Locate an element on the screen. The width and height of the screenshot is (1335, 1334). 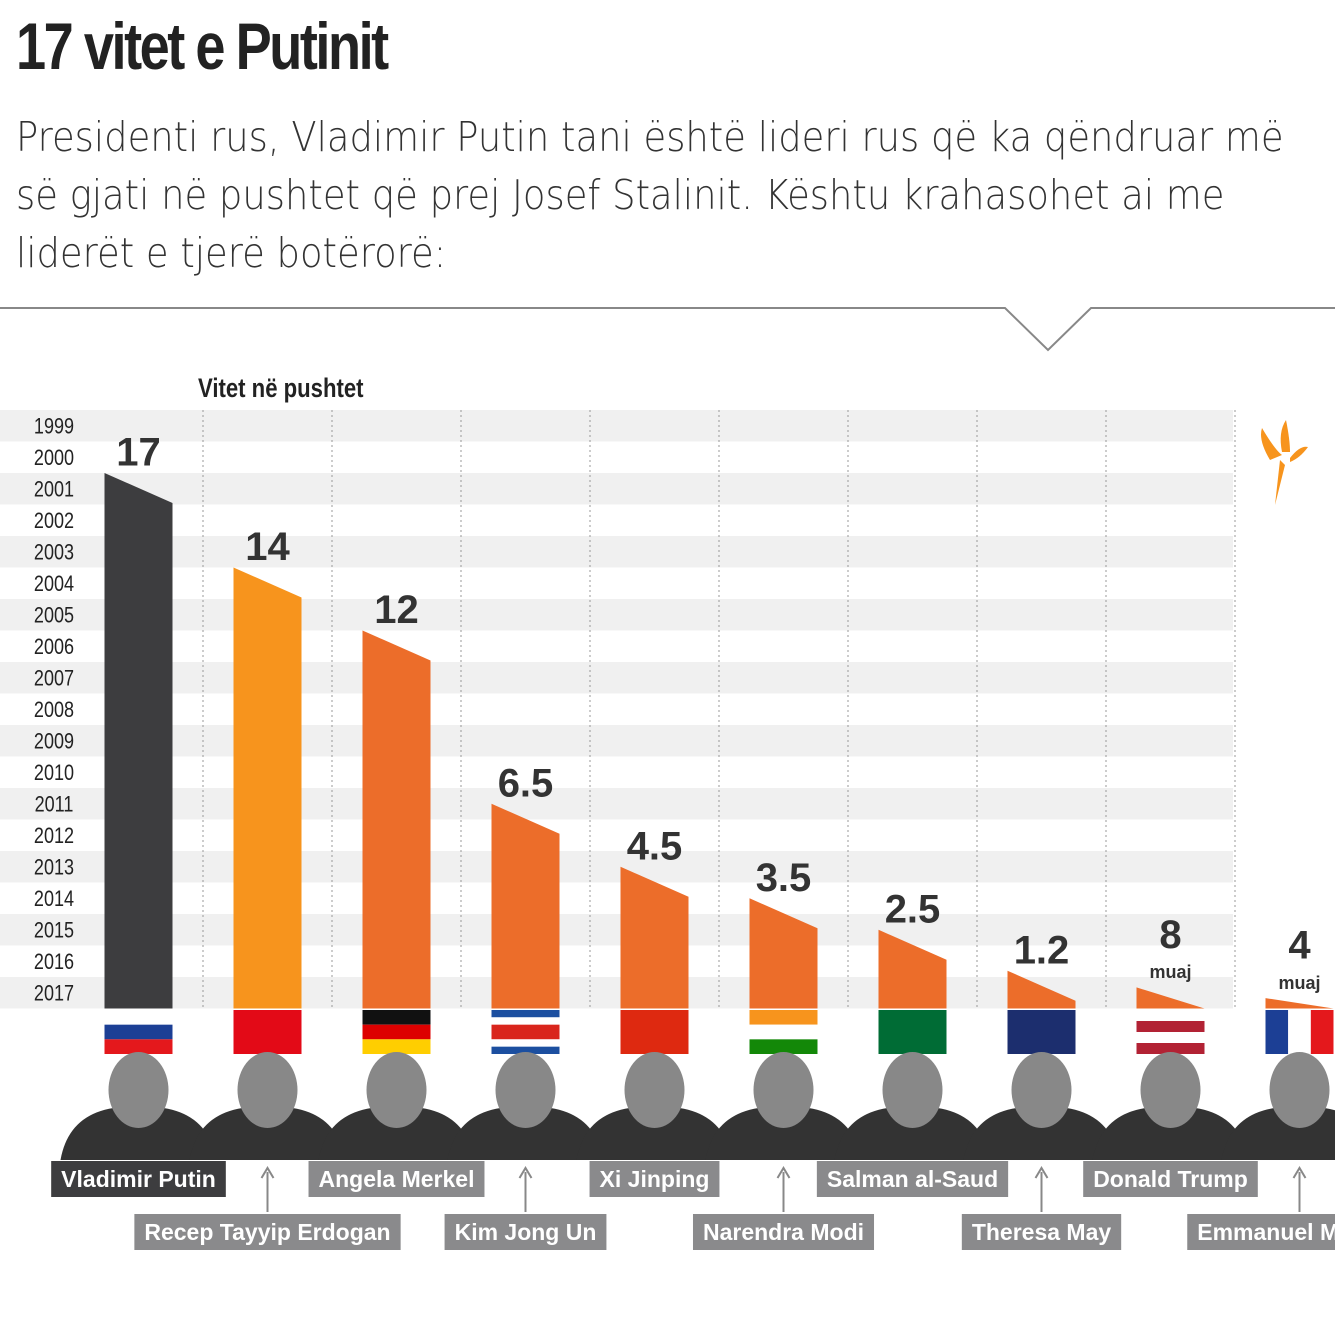
year-label: 2016 is located at coordinates (54, 962).